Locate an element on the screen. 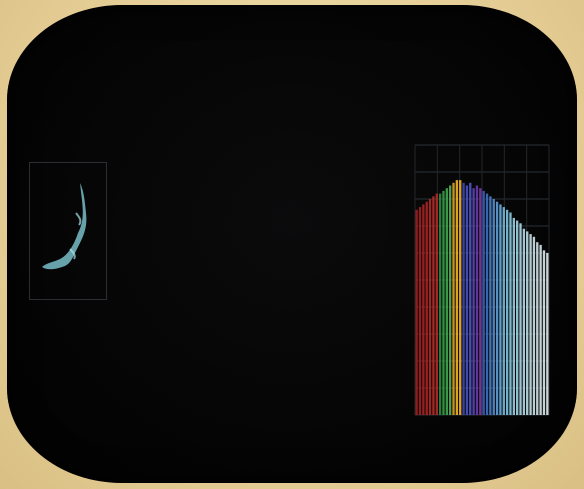 This screenshot has height=489, width=584. chart-grid is located at coordinates (482, 280).